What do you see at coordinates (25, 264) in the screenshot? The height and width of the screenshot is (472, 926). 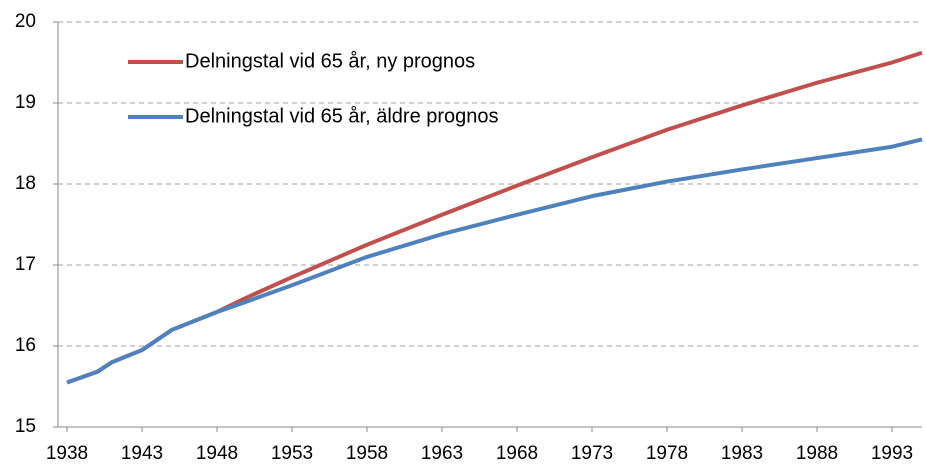 I see `y-tick-label: 17` at bounding box center [25, 264].